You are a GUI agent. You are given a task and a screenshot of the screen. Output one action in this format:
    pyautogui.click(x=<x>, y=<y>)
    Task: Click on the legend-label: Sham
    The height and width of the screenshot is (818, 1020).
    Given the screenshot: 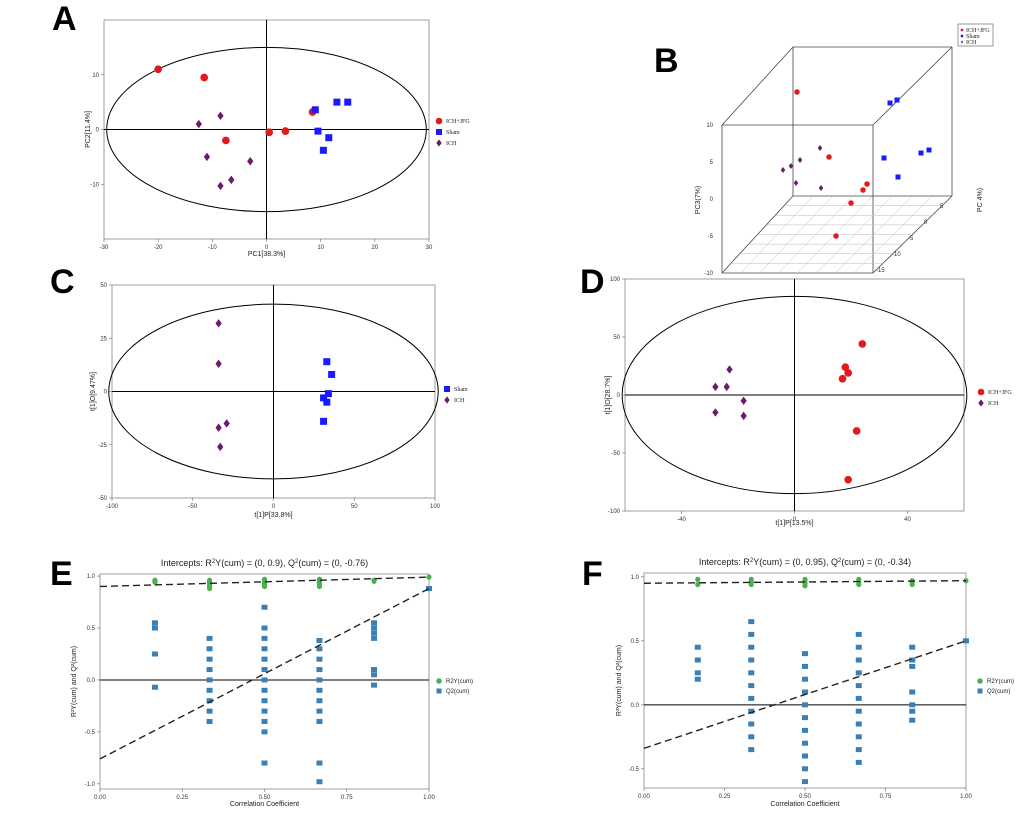 What is the action you would take?
    pyautogui.click(x=461, y=390)
    